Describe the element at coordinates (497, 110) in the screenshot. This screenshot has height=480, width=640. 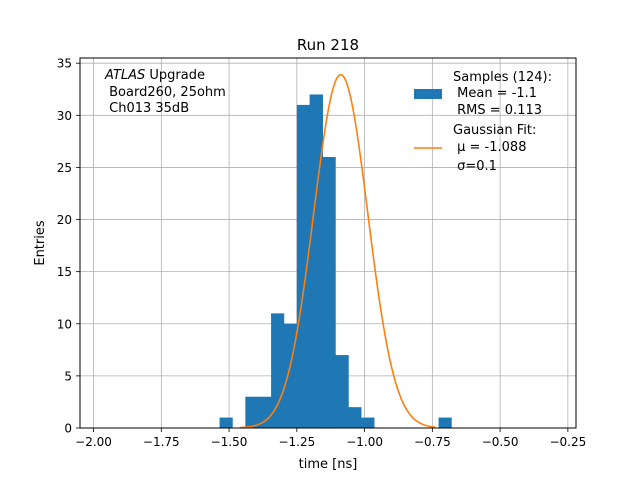
I see `legend-samples-line-3: RMS = 0.113` at that location.